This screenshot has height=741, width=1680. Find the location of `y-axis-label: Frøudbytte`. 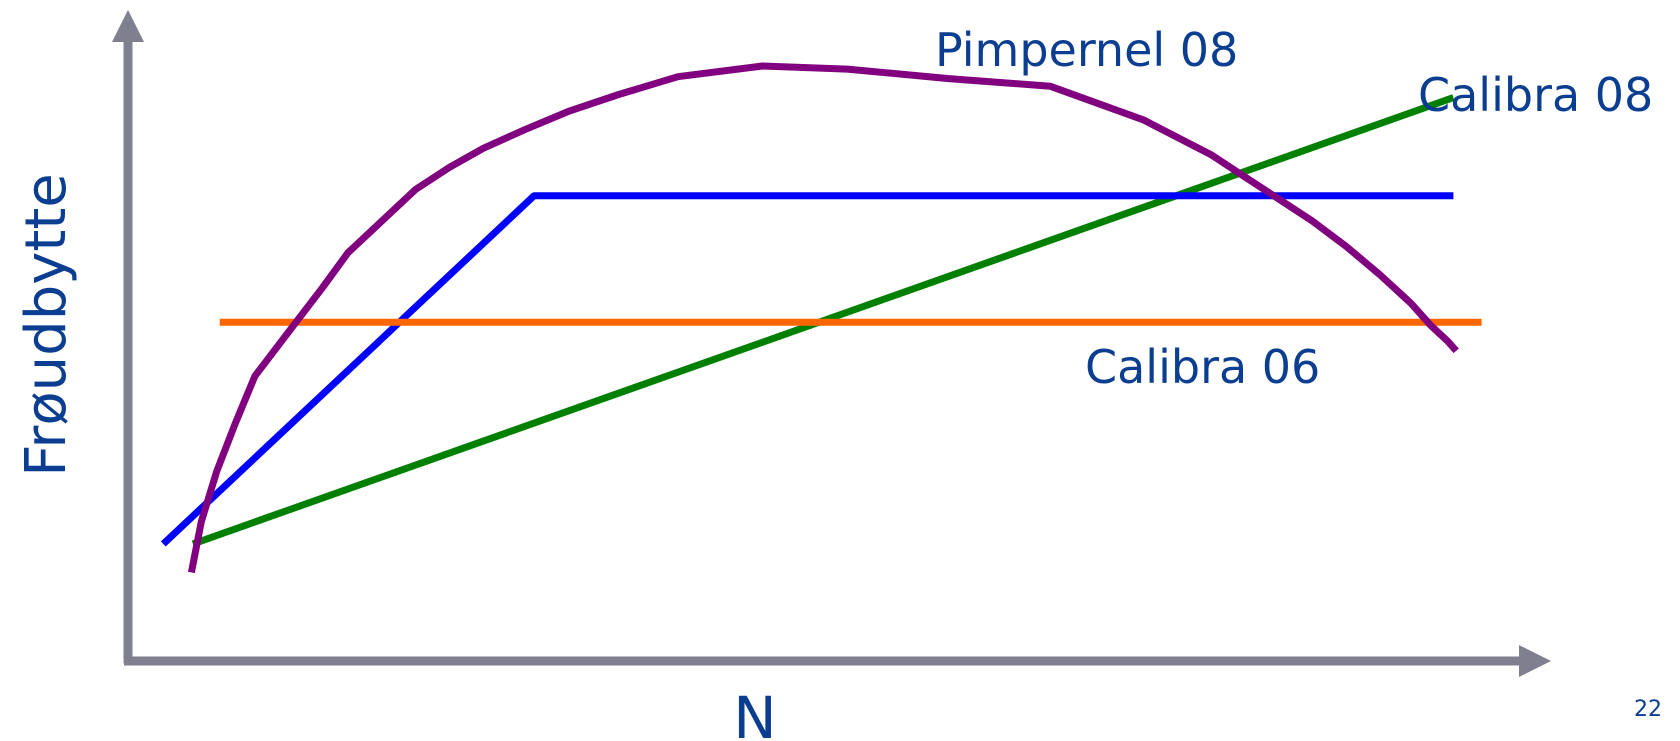

y-axis-label: Frøudbytte is located at coordinates (46, 325).